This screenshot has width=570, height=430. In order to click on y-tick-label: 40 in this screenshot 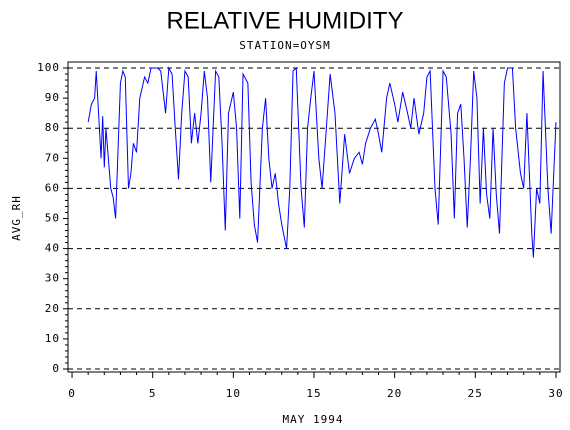, I will do `click(52, 248)`.